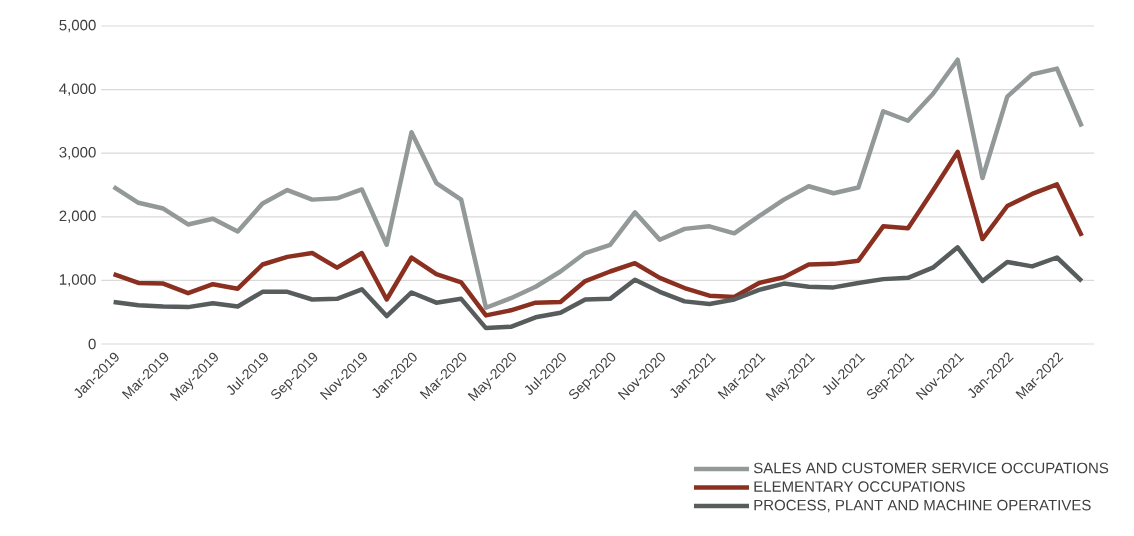  What do you see at coordinates (598, 288) in the screenshot?
I see `line-series` at bounding box center [598, 288].